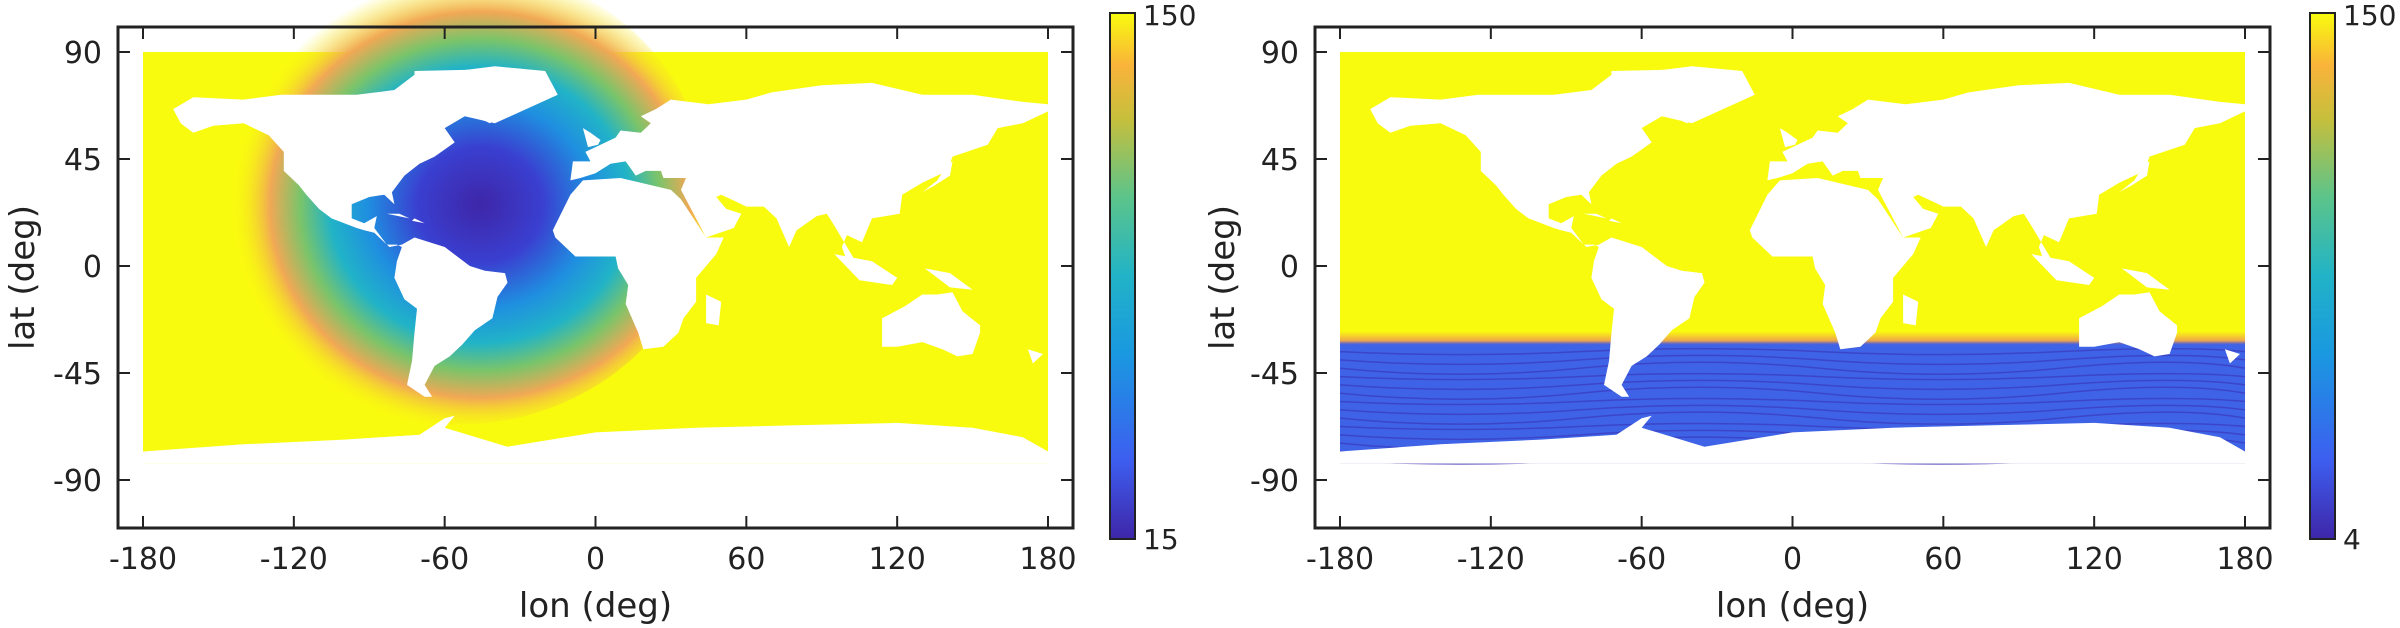  What do you see at coordinates (2352, 539) in the screenshot?
I see `colorbar-min-label: 4` at bounding box center [2352, 539].